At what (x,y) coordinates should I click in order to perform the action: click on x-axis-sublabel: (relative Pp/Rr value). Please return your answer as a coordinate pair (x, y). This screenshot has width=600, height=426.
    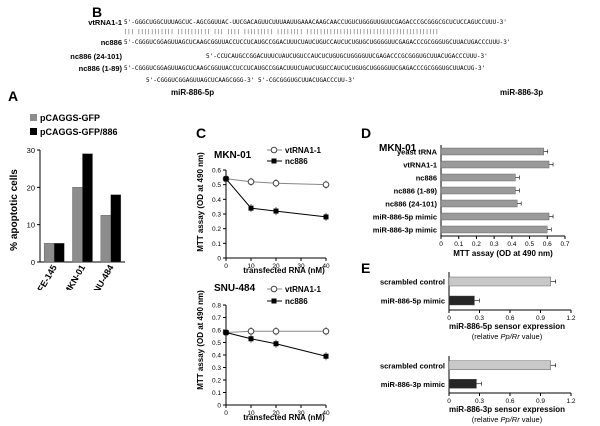
    Looking at the image, I should click on (507, 336).